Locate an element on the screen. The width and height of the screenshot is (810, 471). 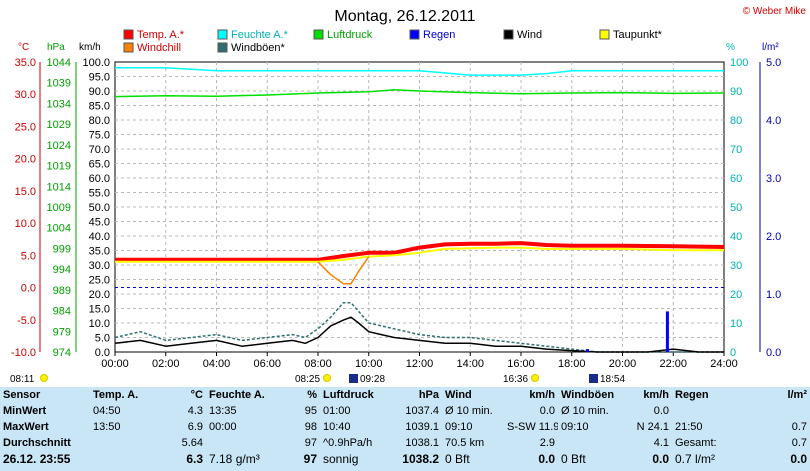
humidity-value: 97 is located at coordinates (310, 459).